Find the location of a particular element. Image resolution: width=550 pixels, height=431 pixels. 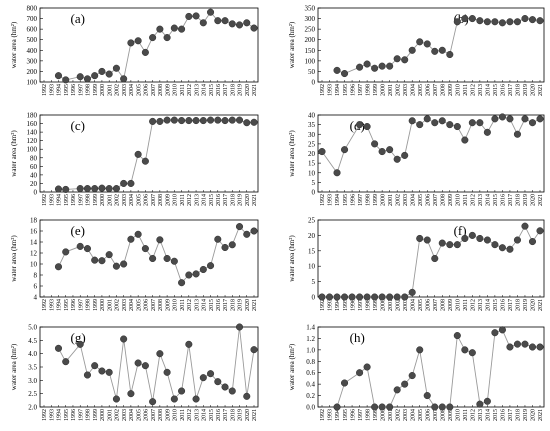

x-tick-label: 2019 is located at coordinates (526, 200).